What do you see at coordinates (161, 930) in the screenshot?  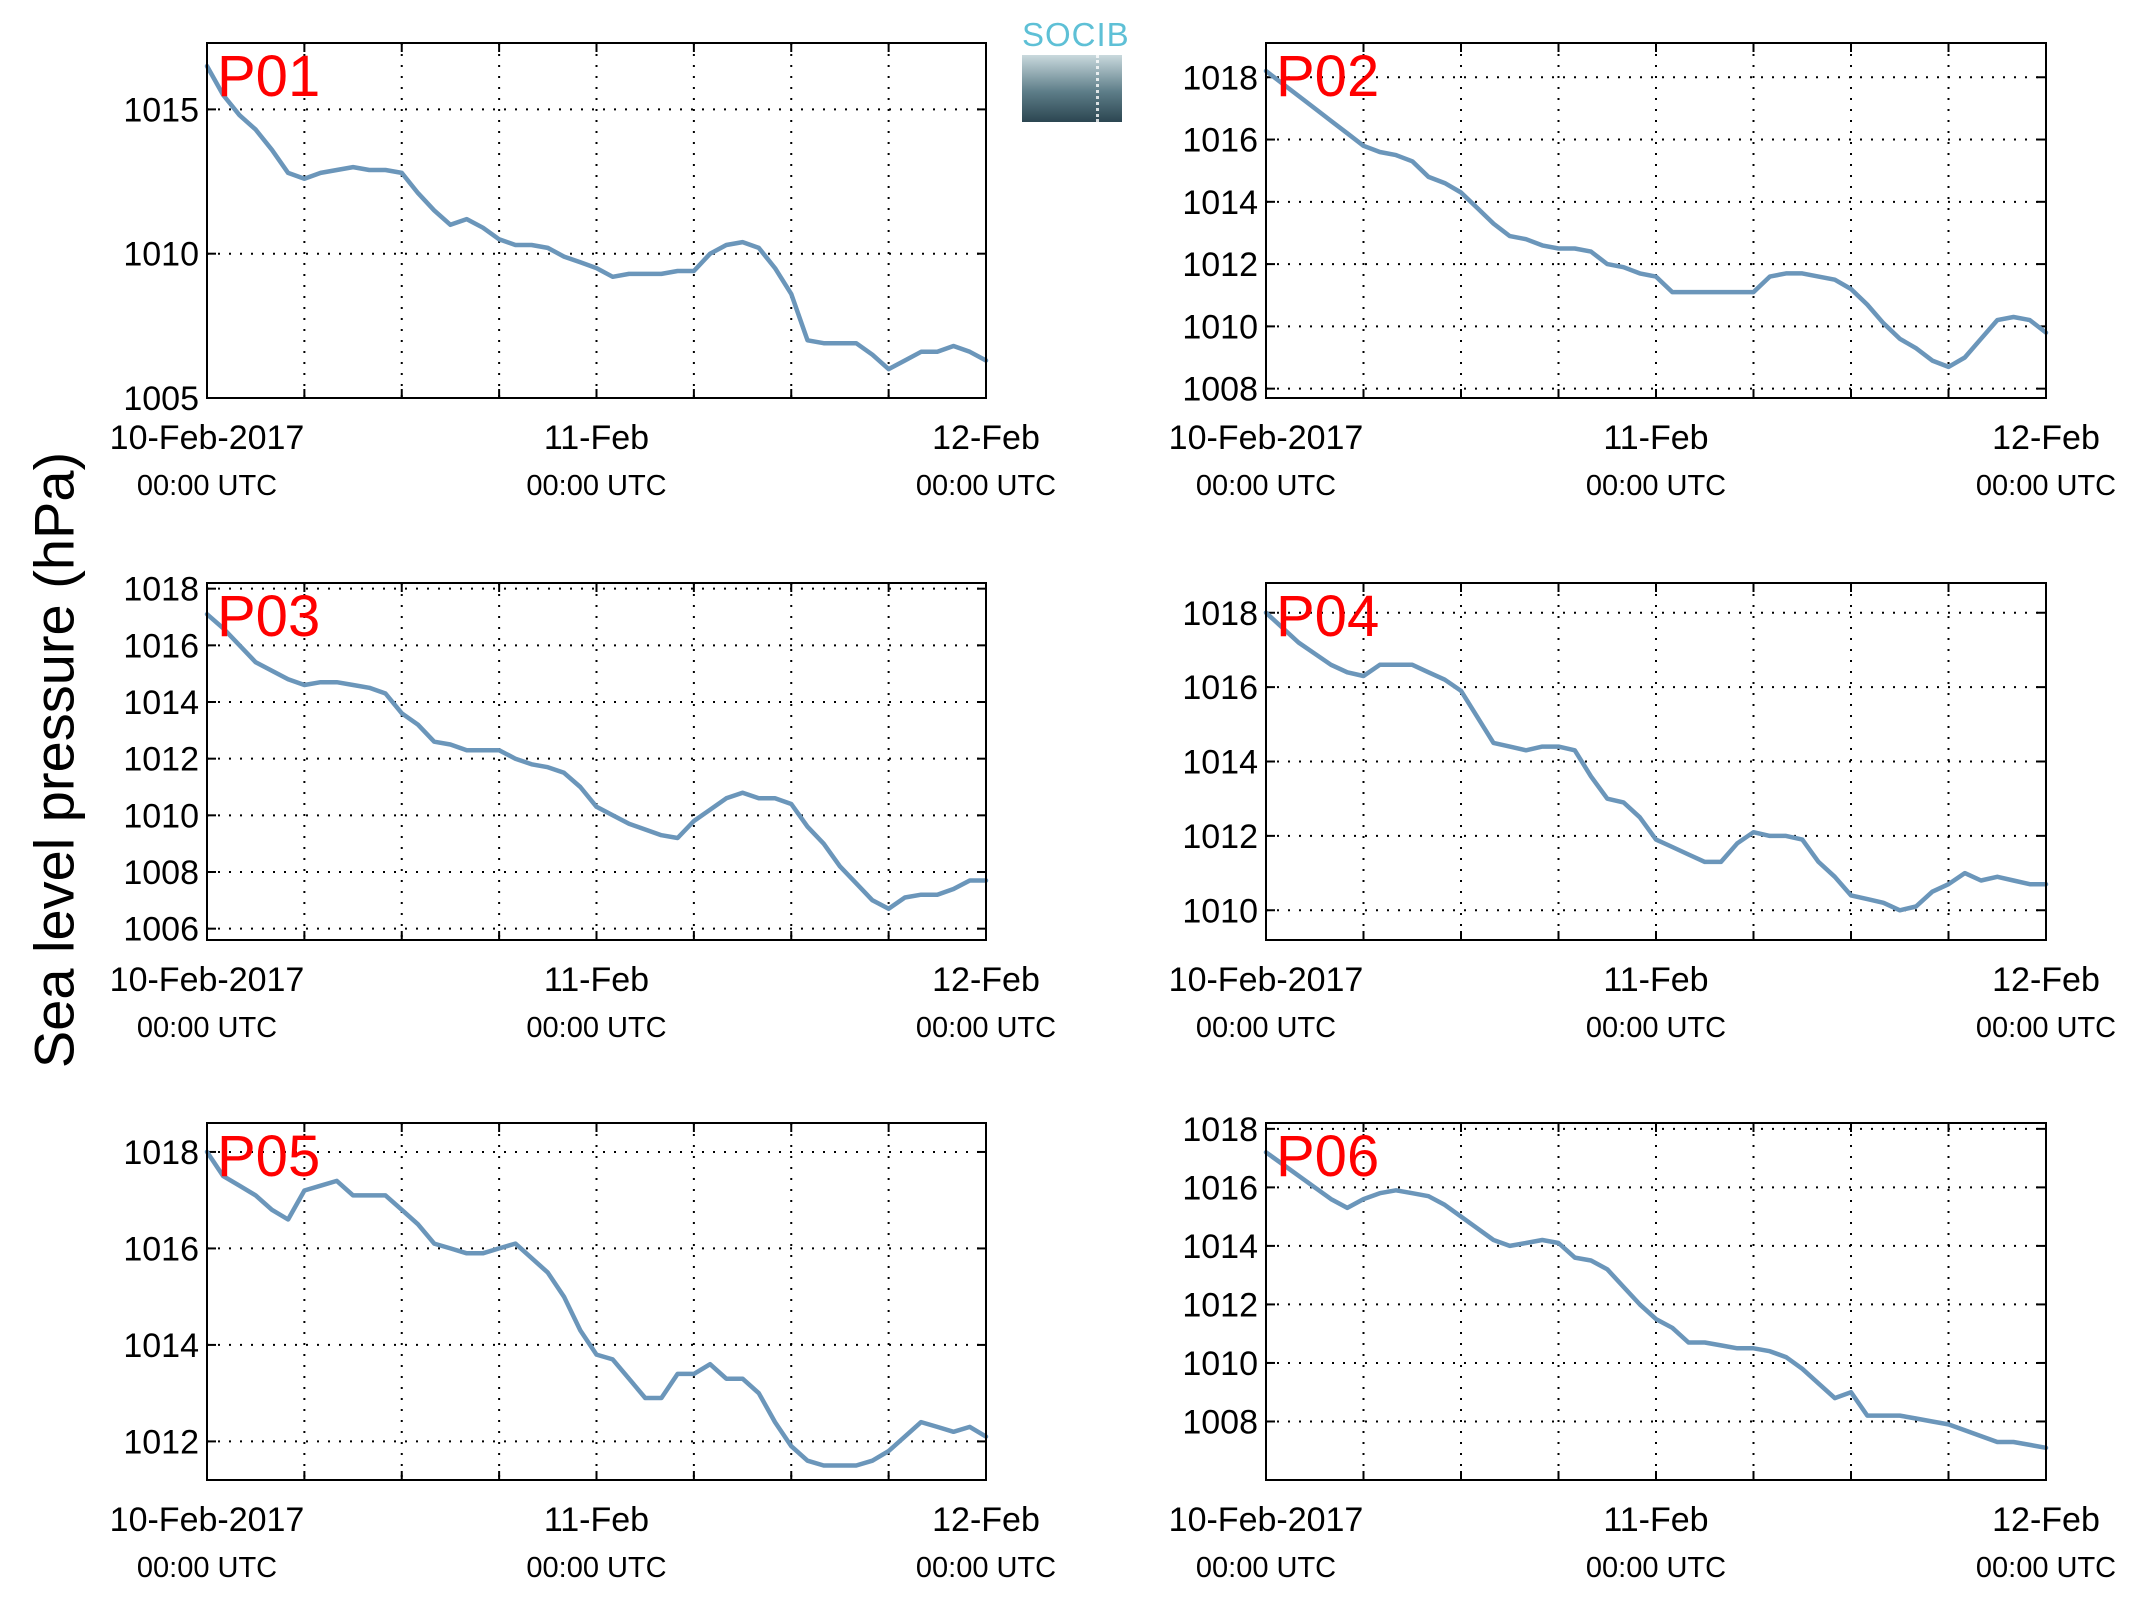 I see `y-tick-label: 1006` at bounding box center [161, 930].